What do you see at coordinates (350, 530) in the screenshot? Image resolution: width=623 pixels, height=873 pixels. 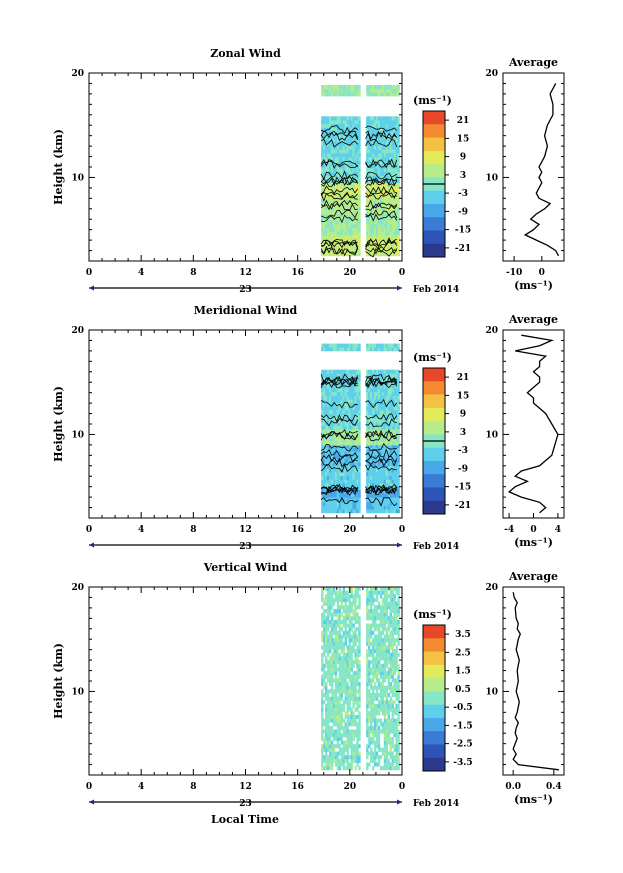 I see `x-tick-label: 20` at bounding box center [350, 530].